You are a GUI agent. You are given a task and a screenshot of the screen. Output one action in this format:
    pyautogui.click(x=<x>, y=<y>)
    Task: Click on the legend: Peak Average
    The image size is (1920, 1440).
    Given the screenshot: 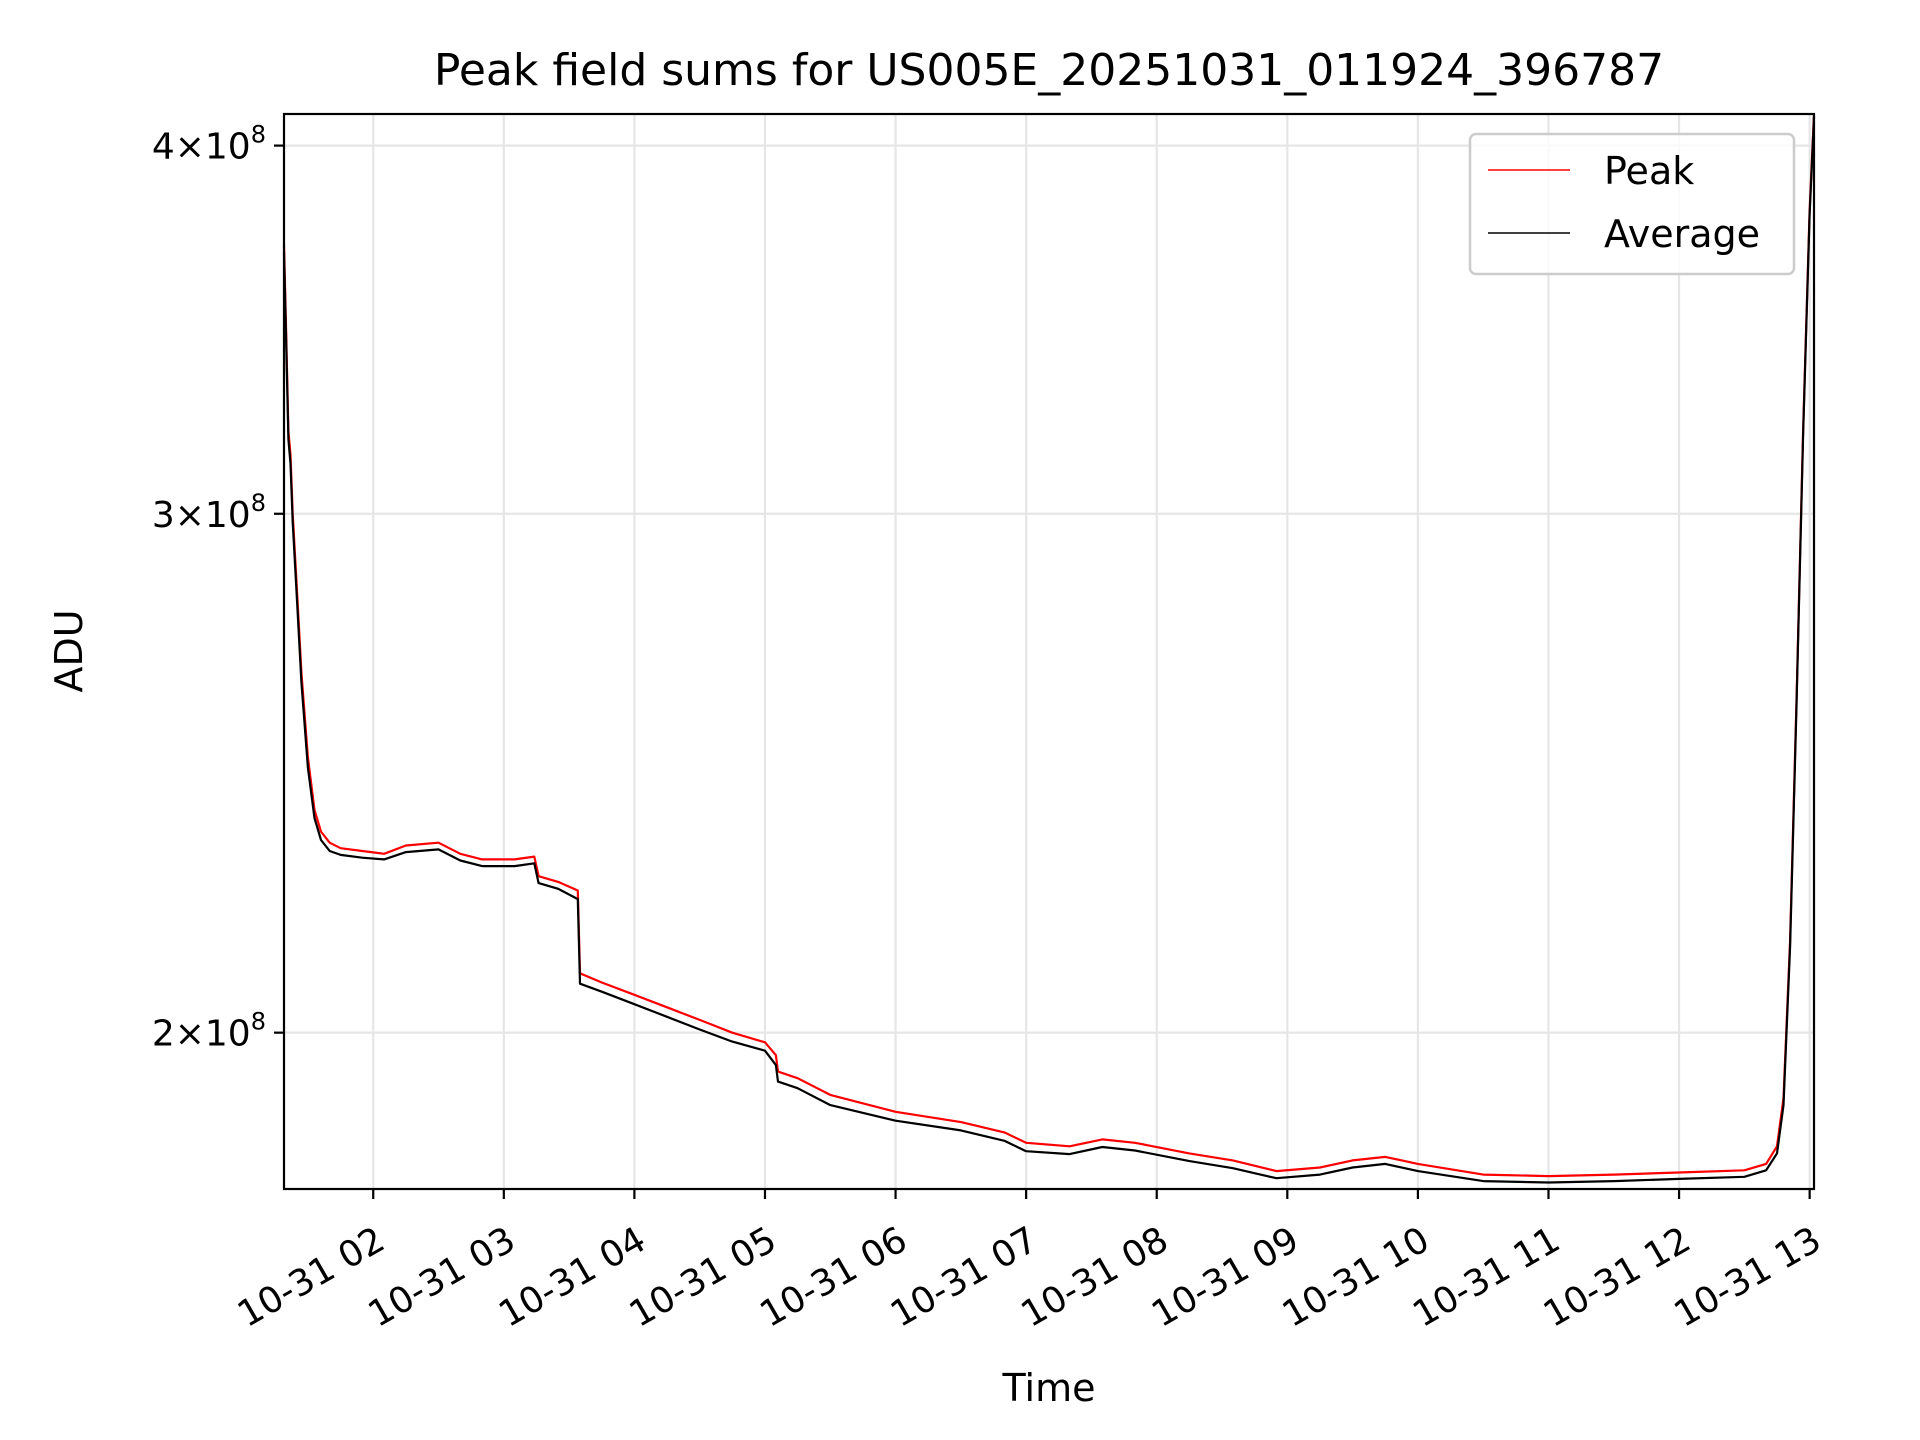 What is the action you would take?
    pyautogui.click(x=1632, y=204)
    